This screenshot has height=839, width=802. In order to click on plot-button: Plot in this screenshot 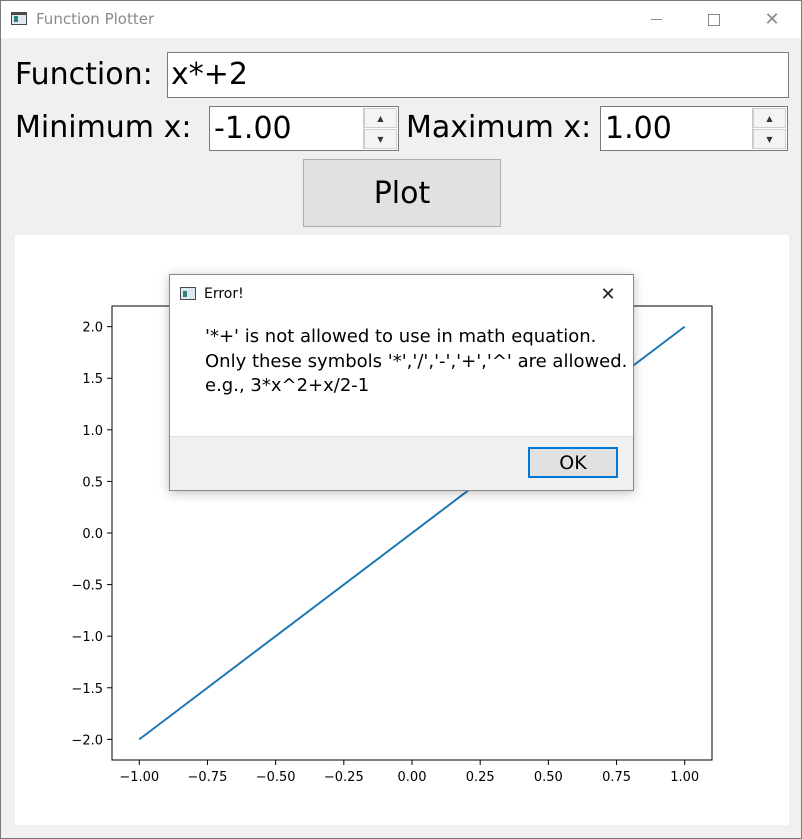, I will do `click(402, 193)`.